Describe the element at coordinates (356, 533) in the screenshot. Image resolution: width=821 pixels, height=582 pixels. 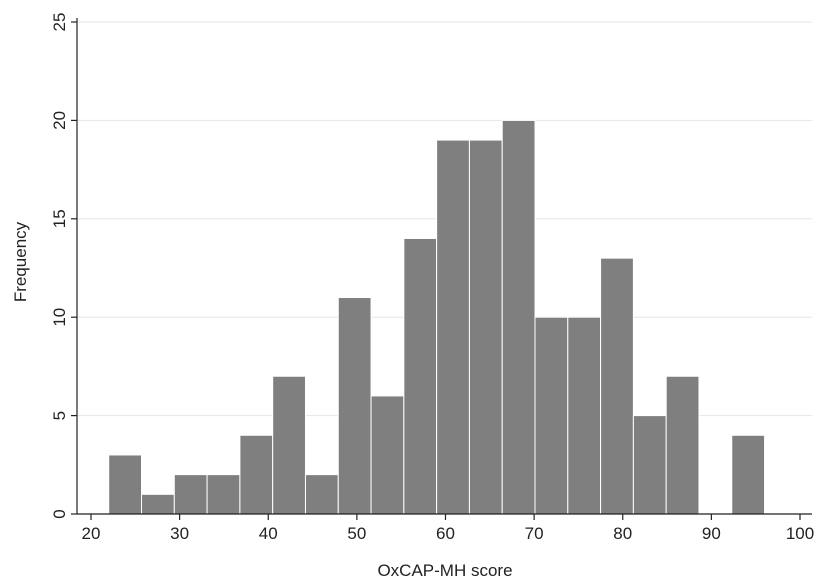
I see `x-tick-label-50: 50` at that location.